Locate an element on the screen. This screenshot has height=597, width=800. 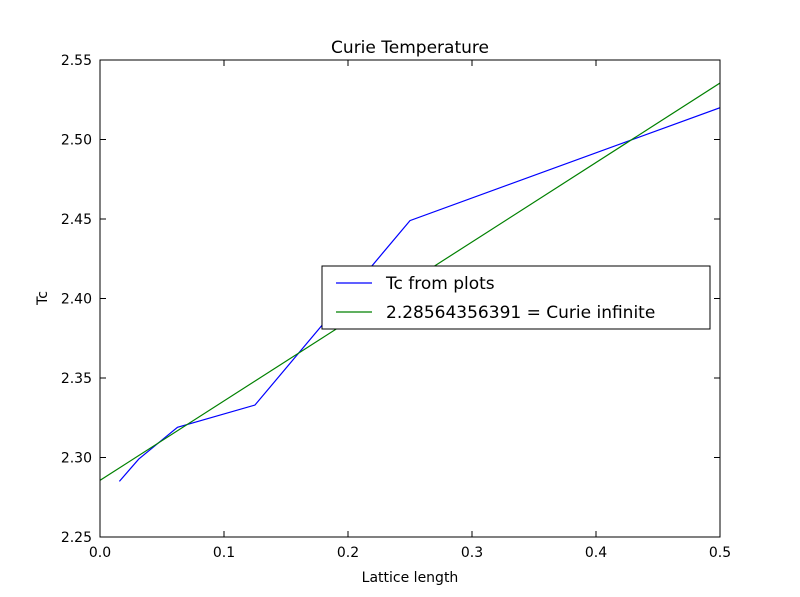
x-tick-label: 0.1 is located at coordinates (224, 553).